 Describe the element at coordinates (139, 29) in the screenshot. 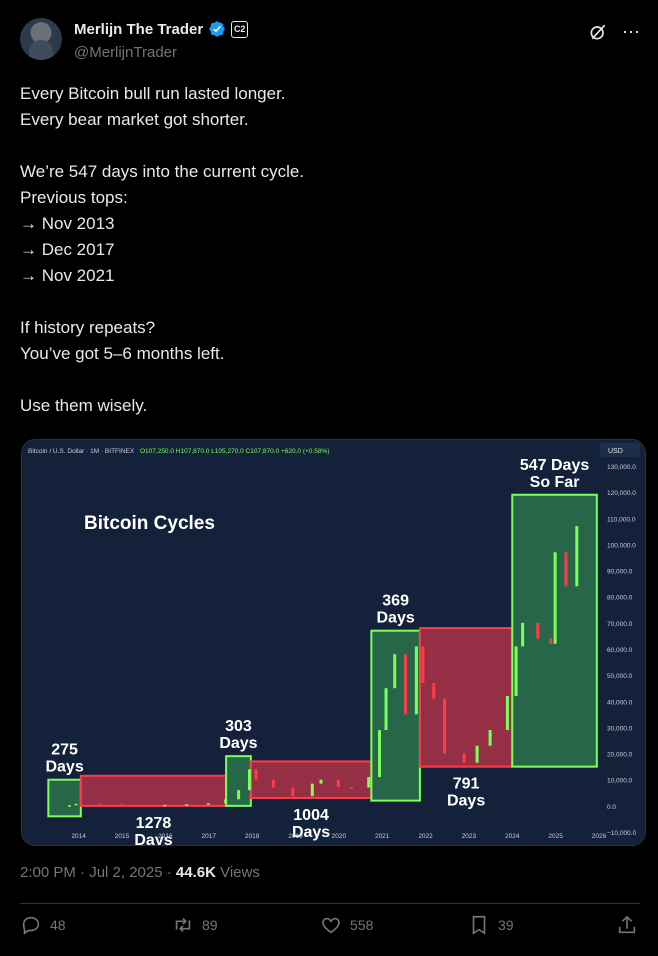

I see `author-name: Merlijn The Trader` at that location.